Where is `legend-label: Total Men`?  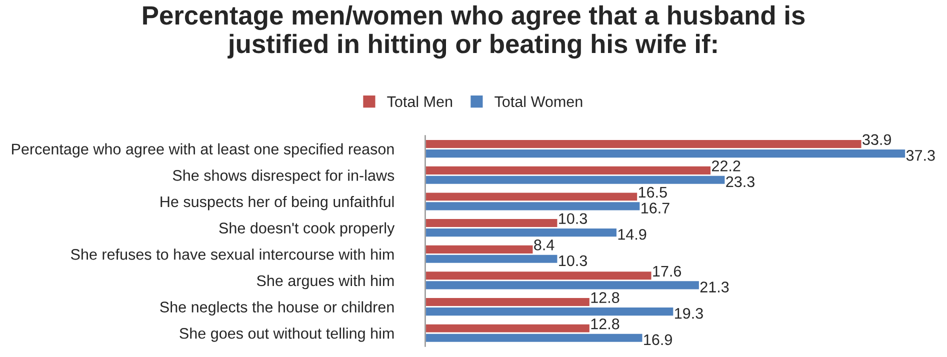 legend-label: Total Men is located at coordinates (419, 102).